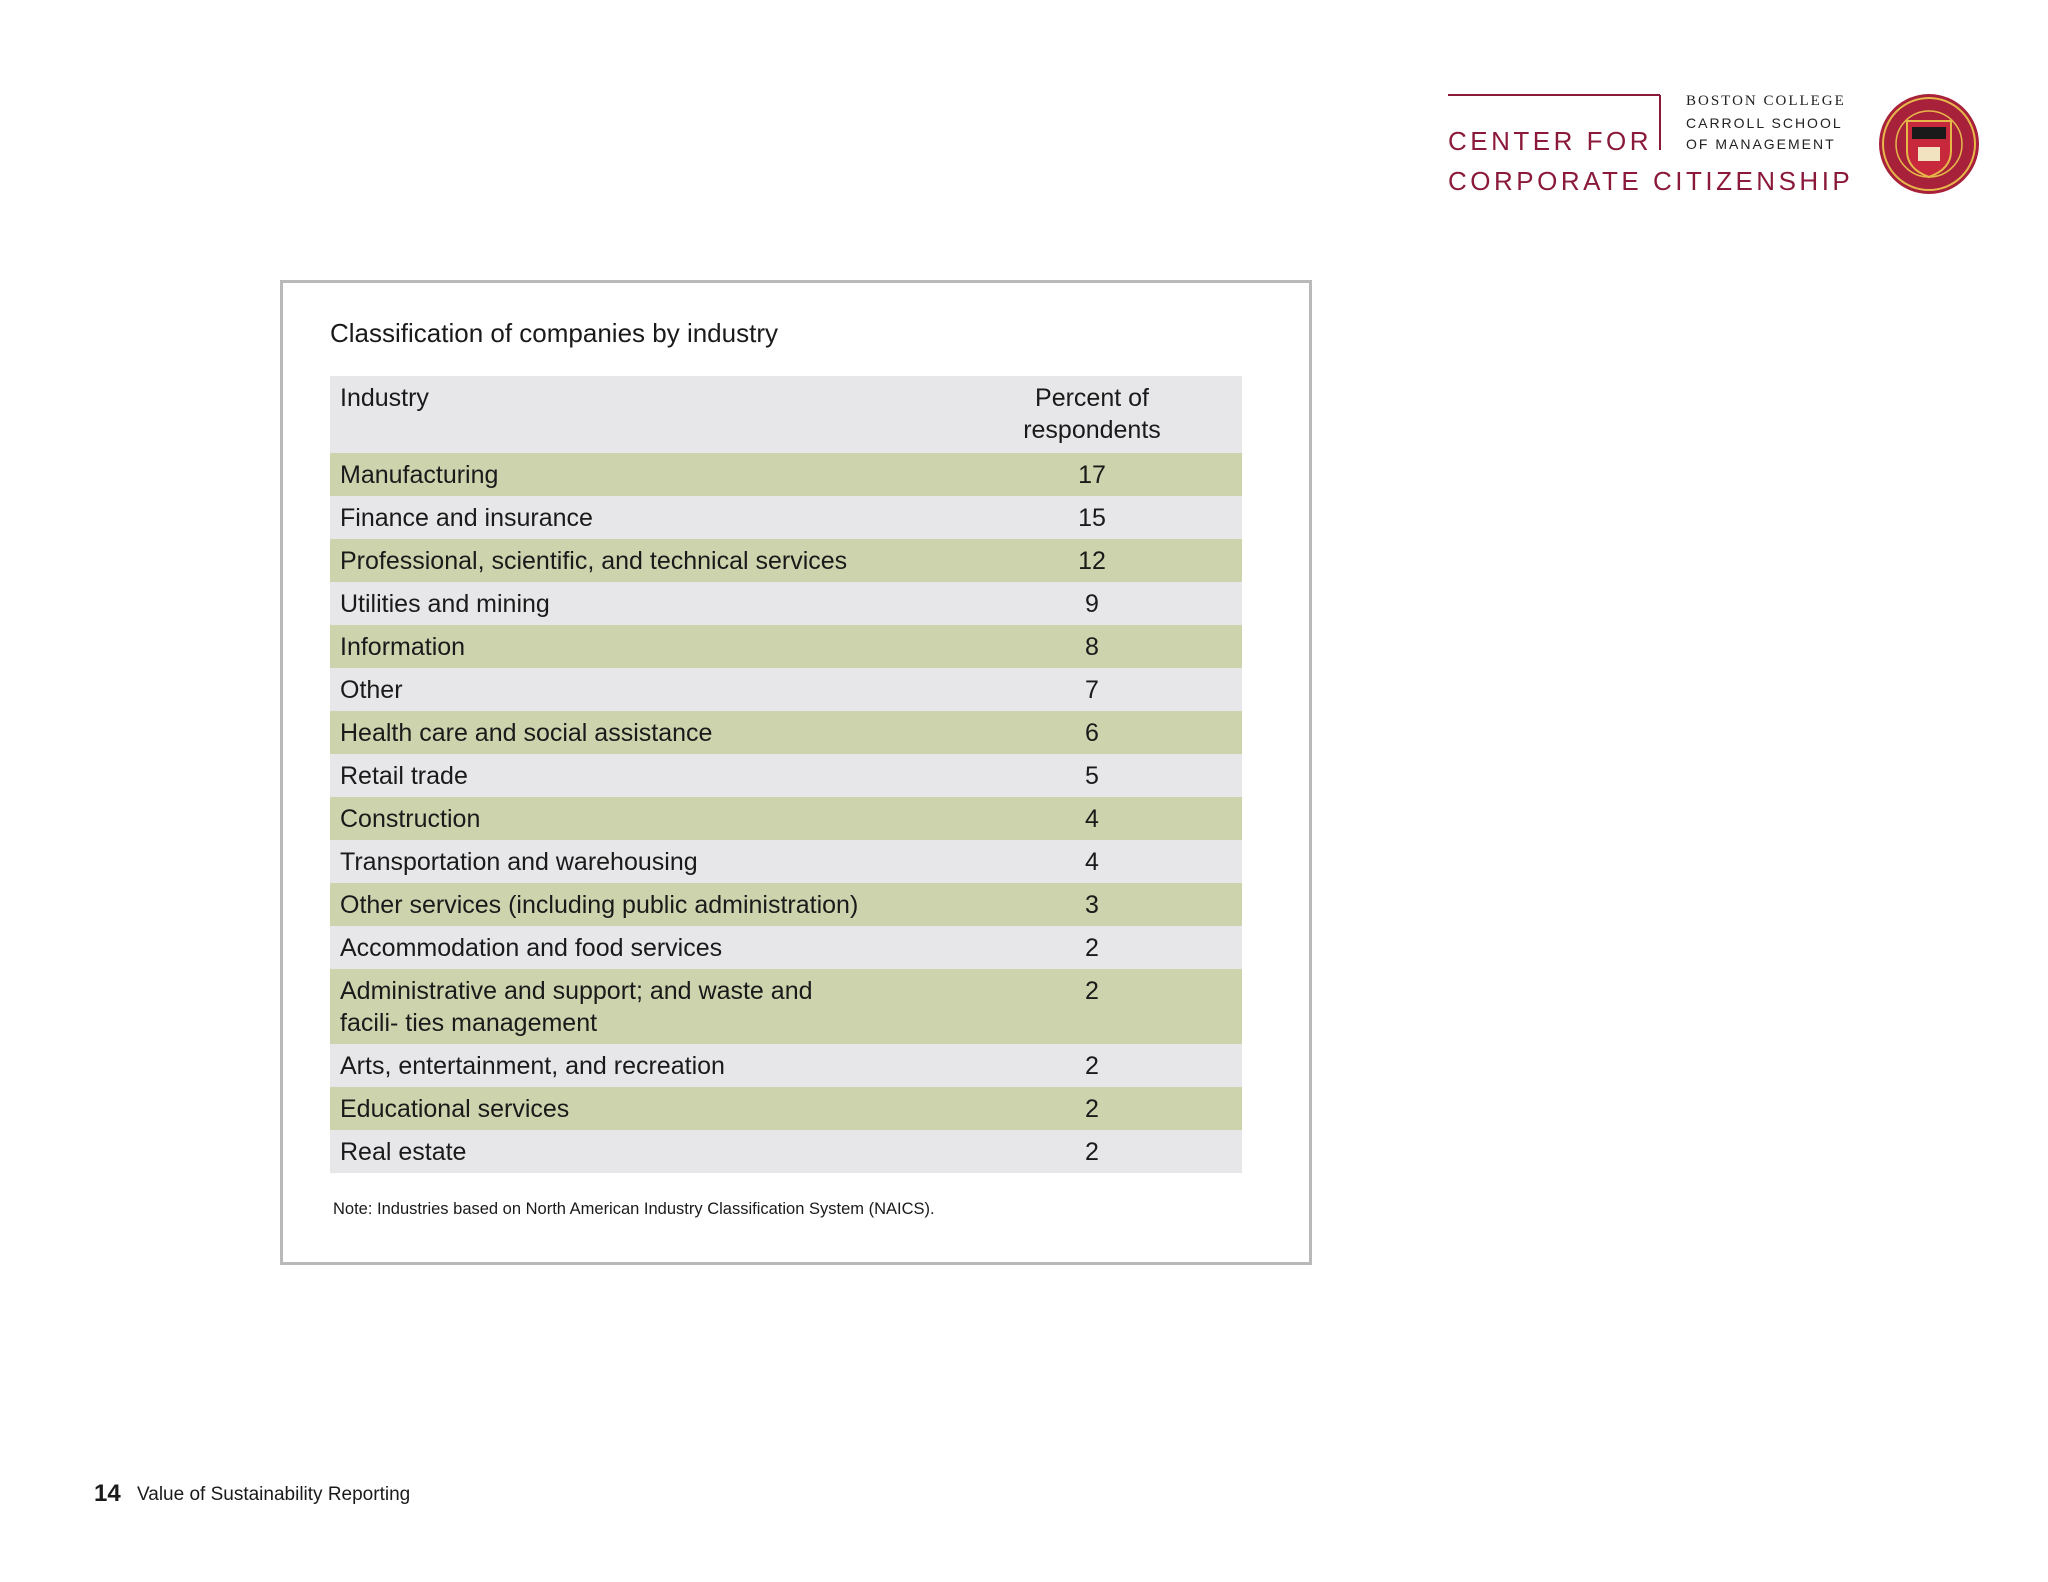 The width and height of the screenshot is (2048, 1582). What do you see at coordinates (786, 603) in the screenshot?
I see `table-row: Utilities and mining 9` at bounding box center [786, 603].